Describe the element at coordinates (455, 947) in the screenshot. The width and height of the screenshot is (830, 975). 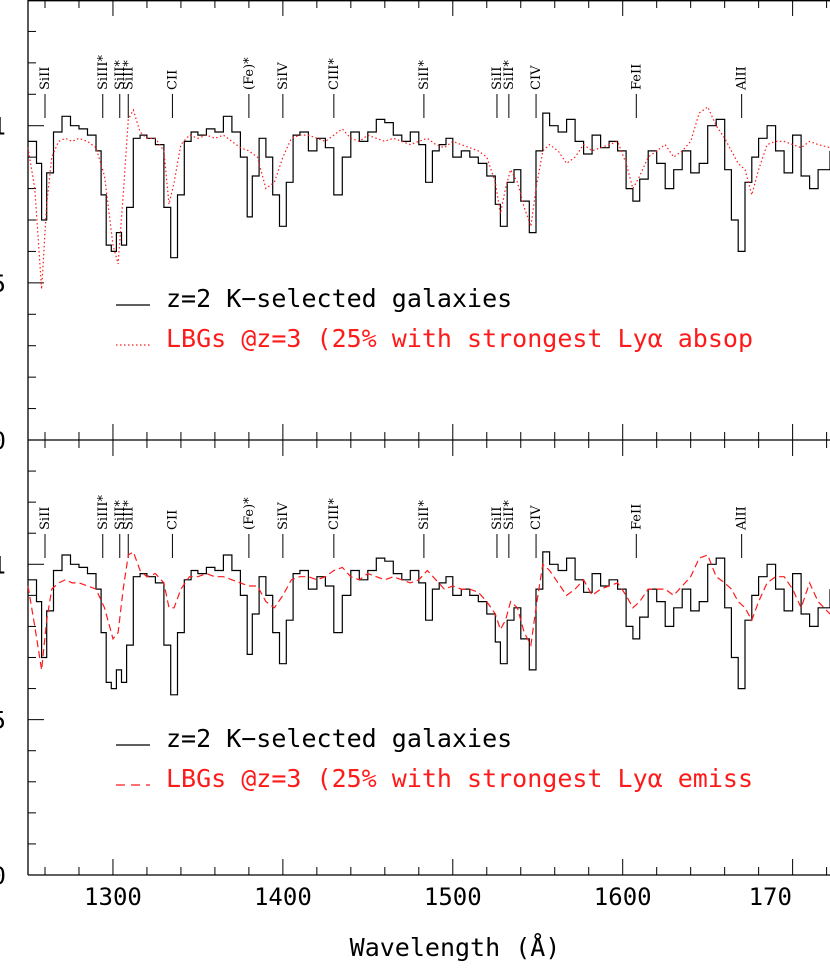
I see `x-axis-title: Wavelength (Å)` at that location.